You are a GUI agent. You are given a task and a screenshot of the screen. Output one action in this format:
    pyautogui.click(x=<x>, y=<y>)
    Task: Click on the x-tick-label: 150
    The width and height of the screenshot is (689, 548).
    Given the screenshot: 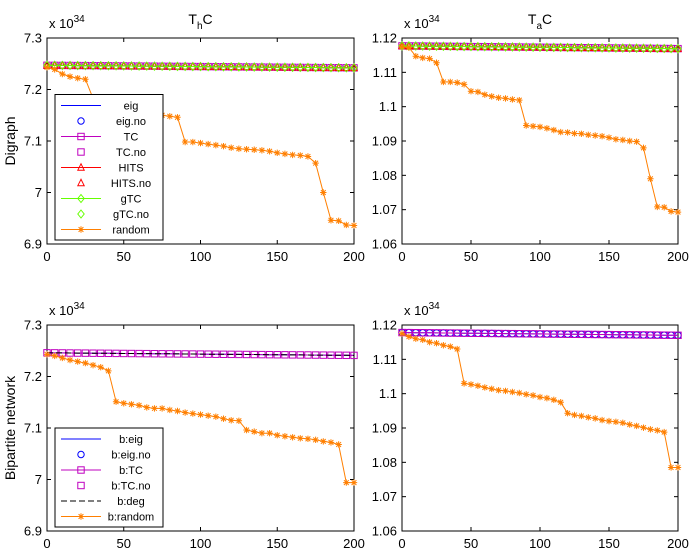 What is the action you would take?
    pyautogui.click(x=277, y=256)
    